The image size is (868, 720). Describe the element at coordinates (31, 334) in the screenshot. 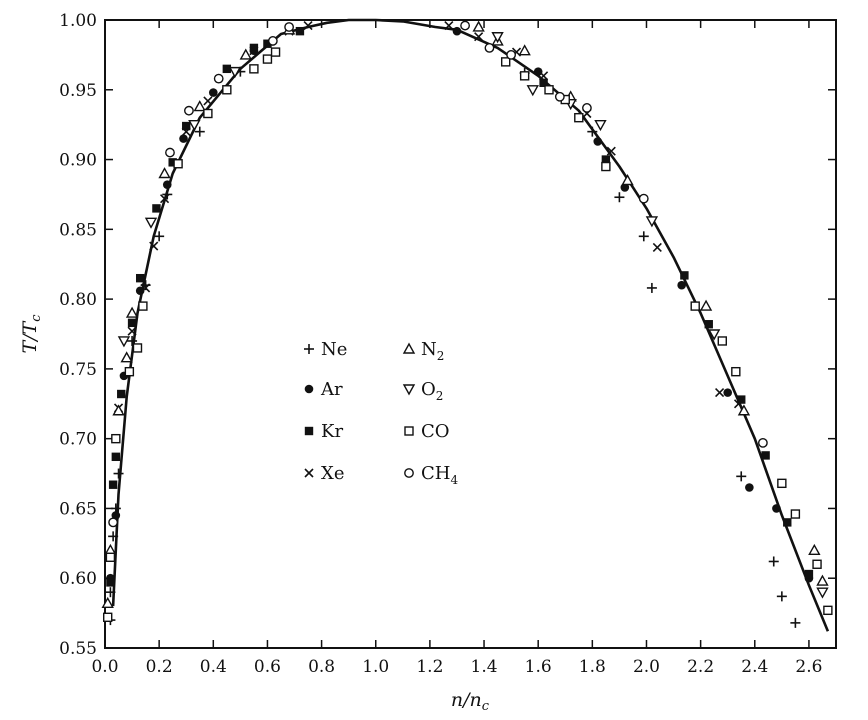

I see `y-axis-title: T/Tc` at that location.